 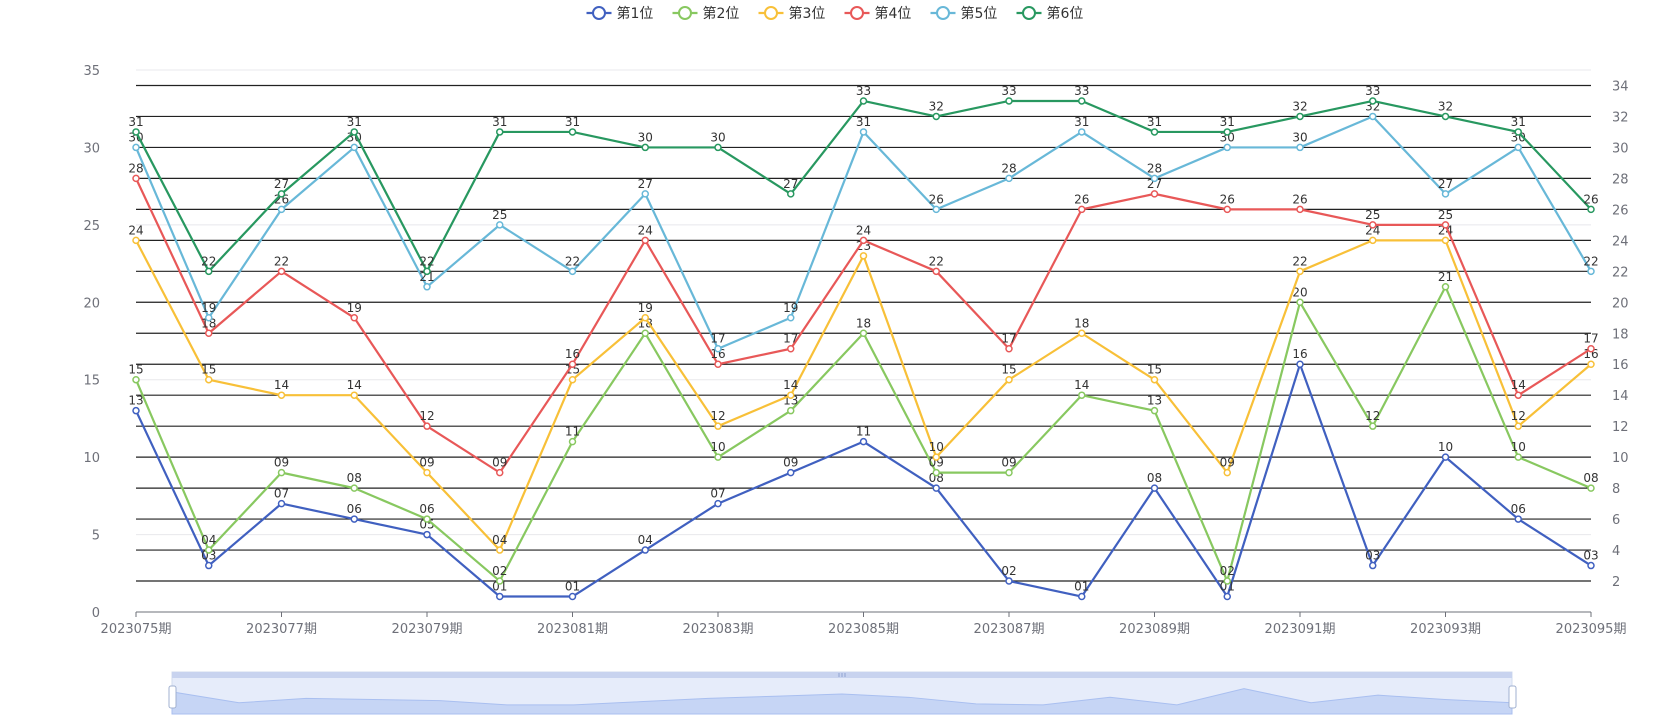 I want to click on legend-item: 第4位, so click(x=878, y=13).